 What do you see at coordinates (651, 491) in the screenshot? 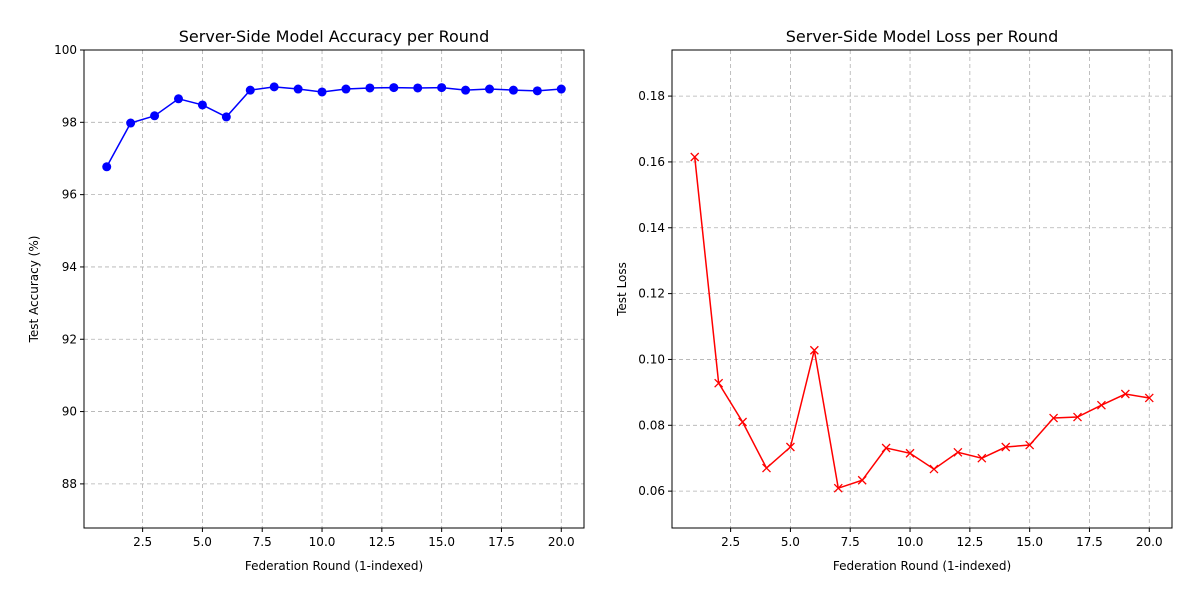
I see `y-tick-label: 0.06` at bounding box center [651, 491].